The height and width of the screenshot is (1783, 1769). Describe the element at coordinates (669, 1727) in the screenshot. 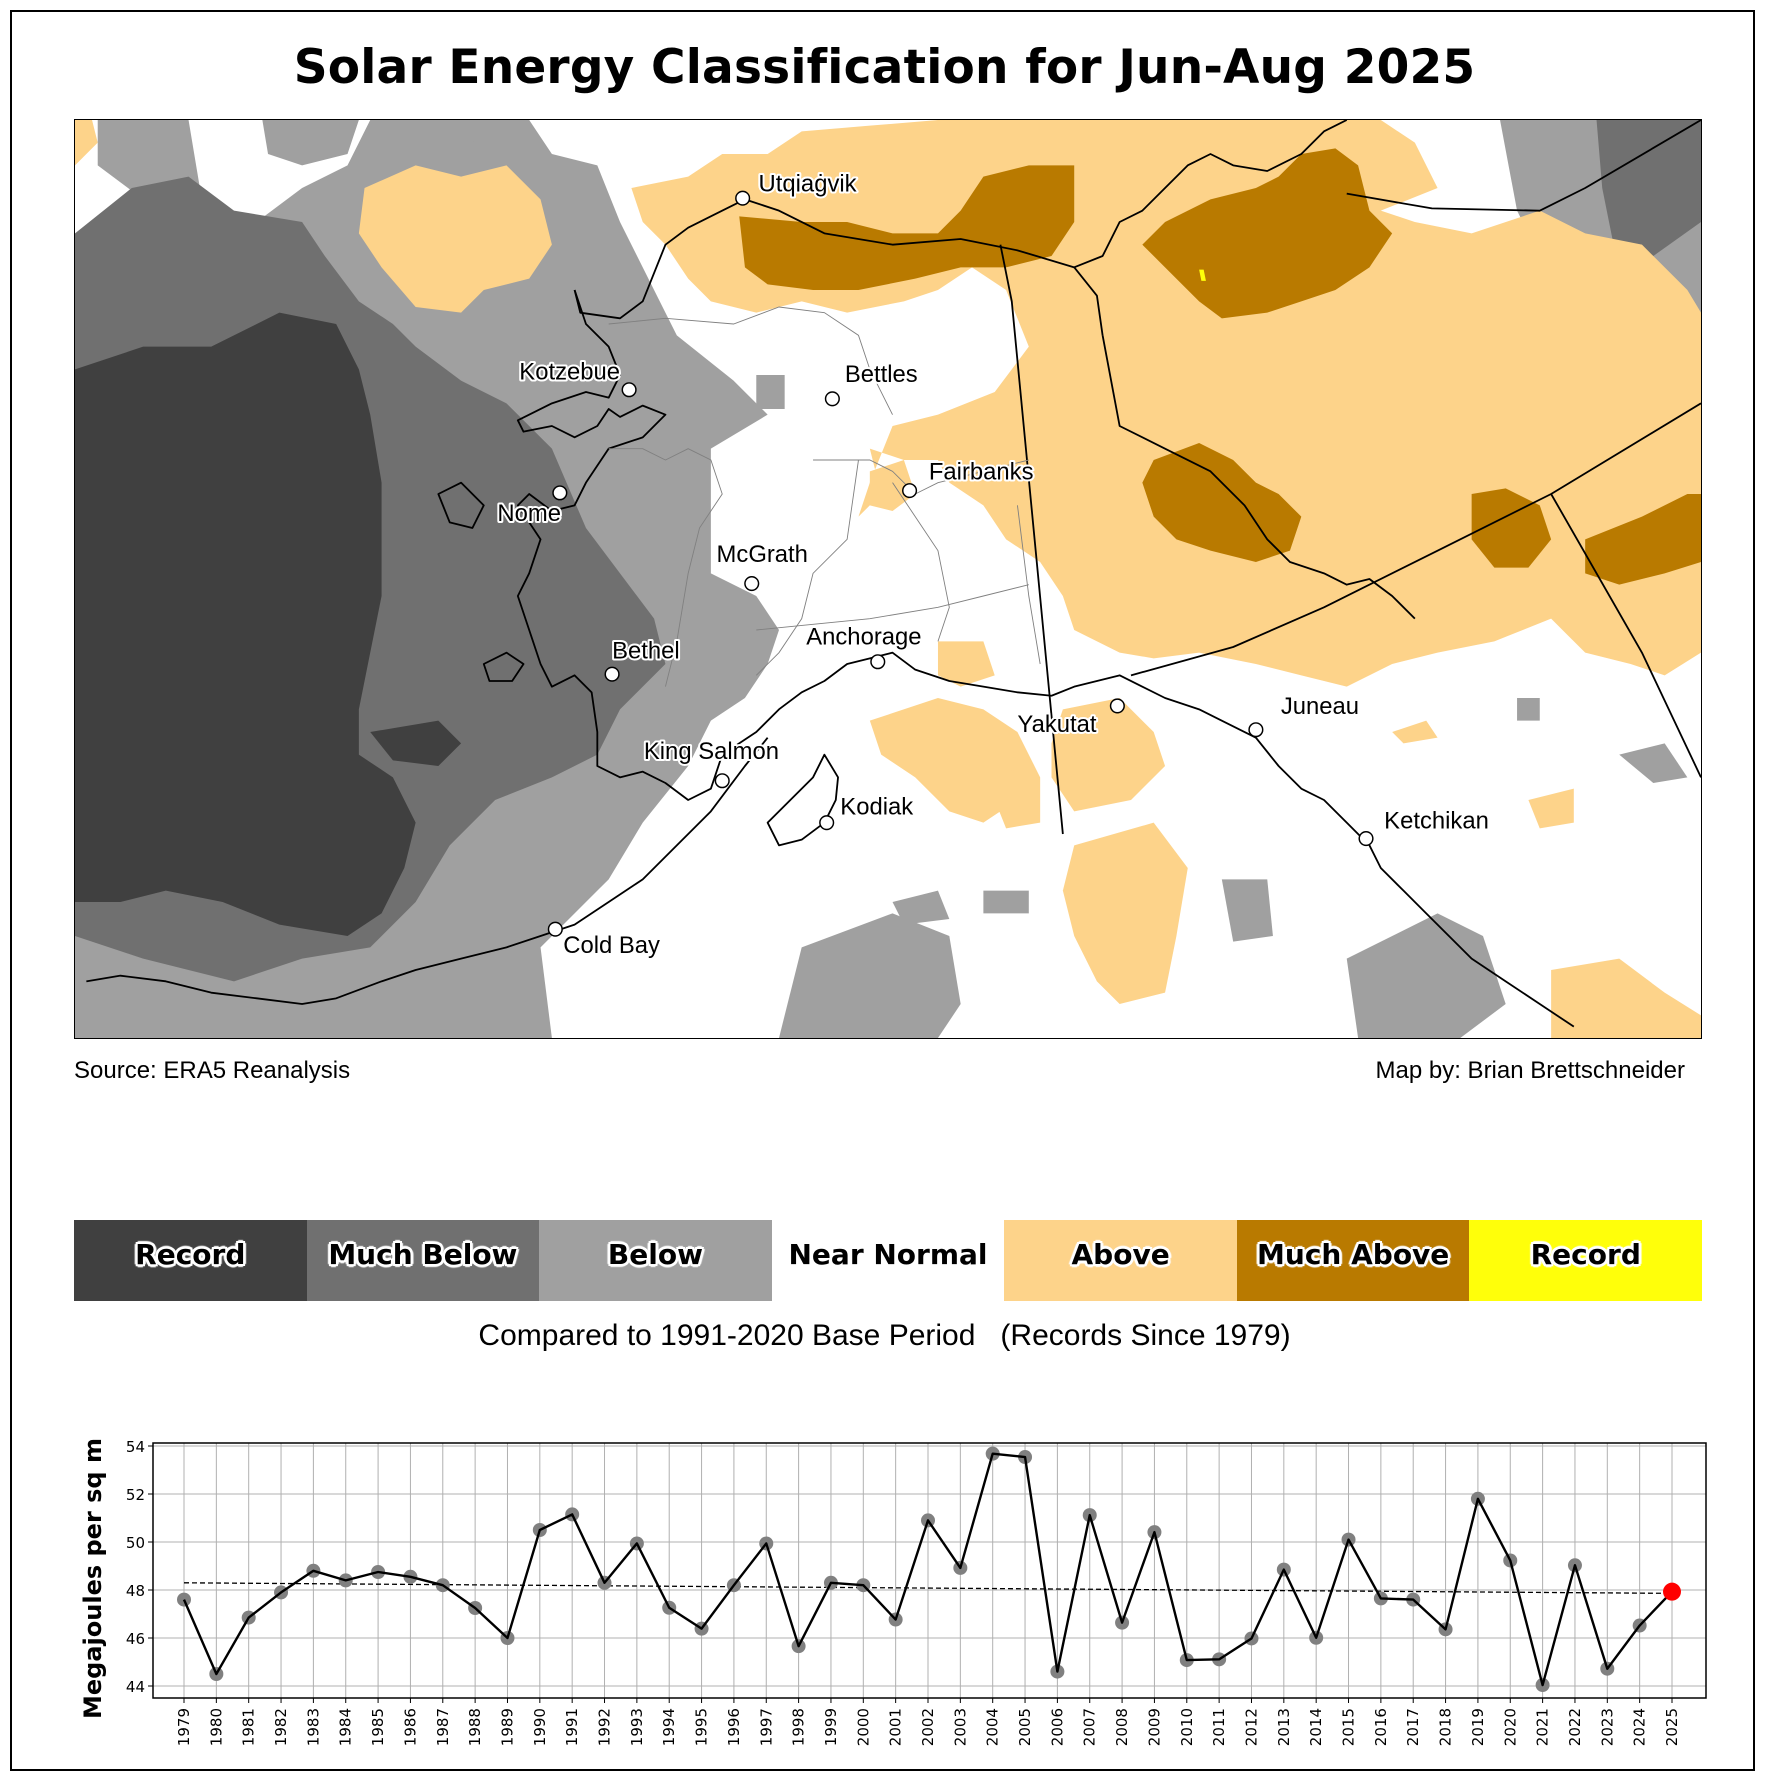

I see `x-tick-label: 1994` at that location.